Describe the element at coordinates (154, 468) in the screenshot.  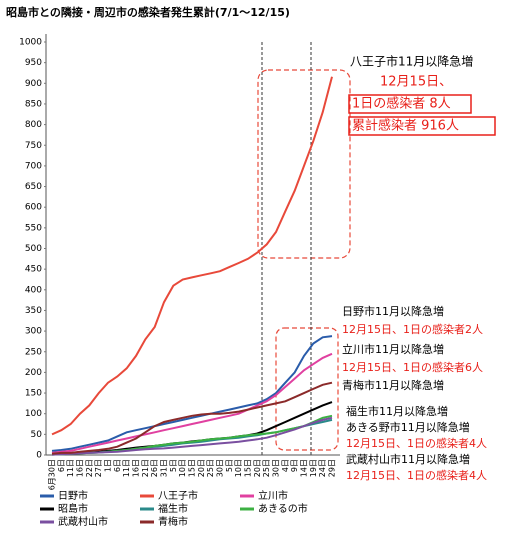
I see `x-tick-label: 26日` at that location.